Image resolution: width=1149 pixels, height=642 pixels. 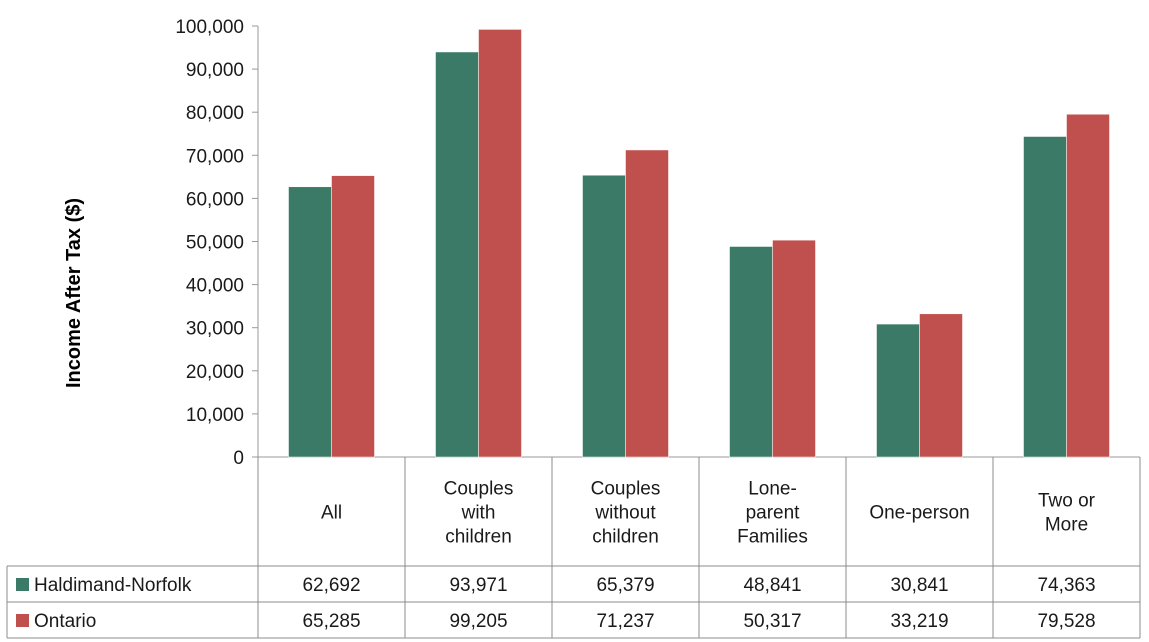 What do you see at coordinates (215, 286) in the screenshot?
I see `y-tick-label: 40,000` at bounding box center [215, 286].